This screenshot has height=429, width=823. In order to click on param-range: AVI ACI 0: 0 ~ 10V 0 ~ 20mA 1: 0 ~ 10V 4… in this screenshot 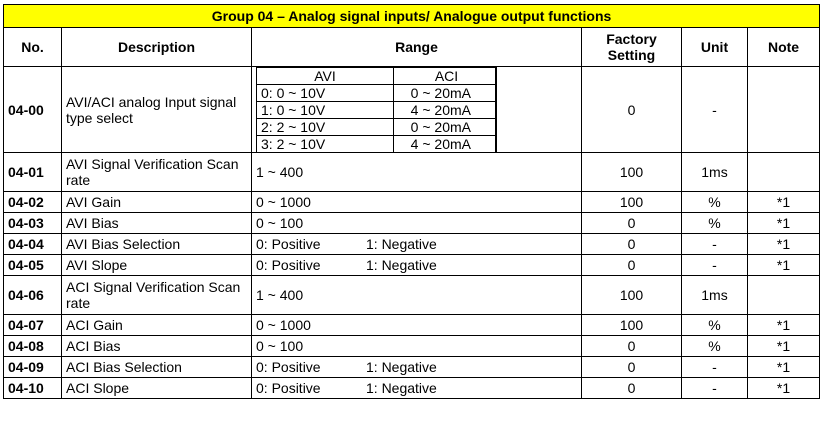, I will do `click(416, 109)`.